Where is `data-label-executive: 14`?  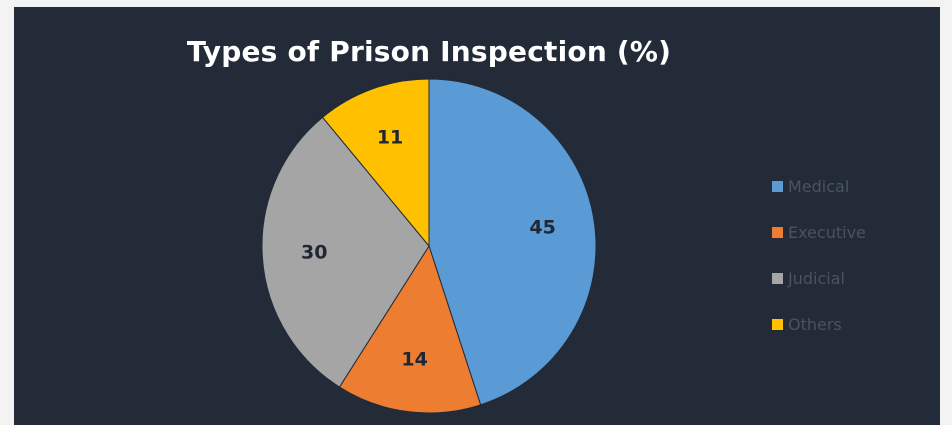 data-label-executive: 14 is located at coordinates (414, 360).